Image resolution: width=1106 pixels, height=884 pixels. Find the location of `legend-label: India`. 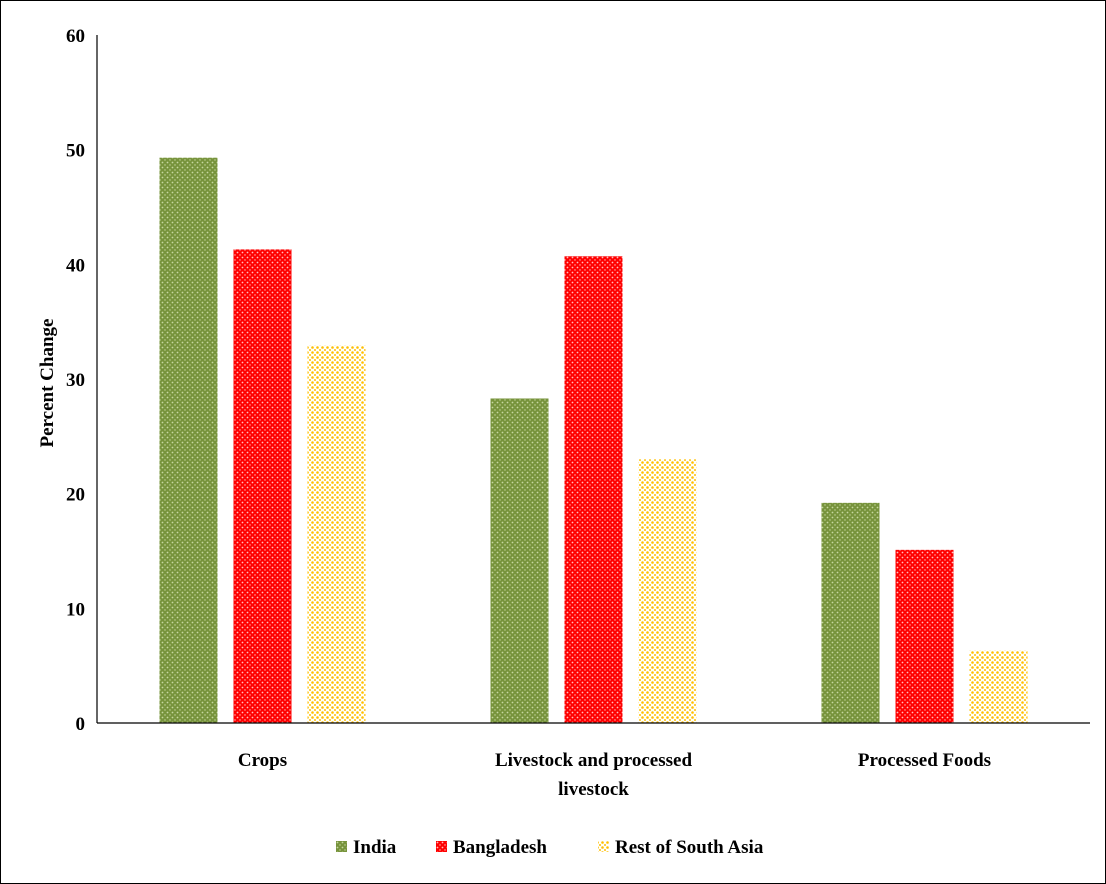

legend-label: India is located at coordinates (375, 847).